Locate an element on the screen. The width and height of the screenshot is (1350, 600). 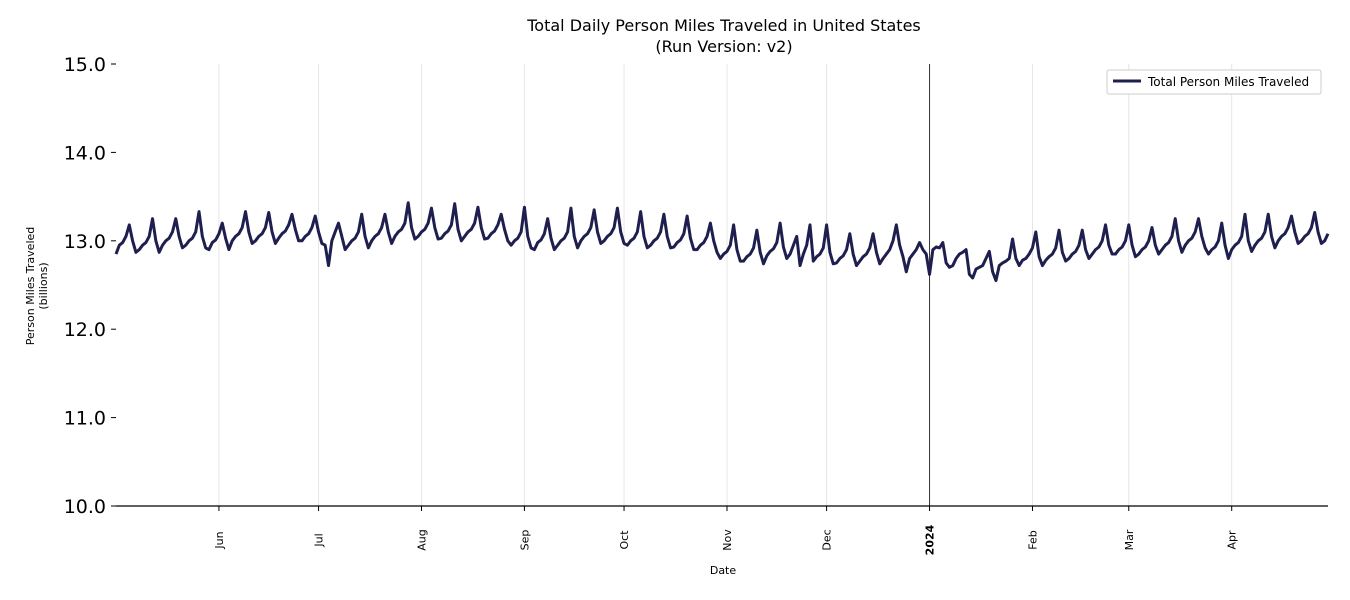
x-tick-label: Apr is located at coordinates (1232, 540).